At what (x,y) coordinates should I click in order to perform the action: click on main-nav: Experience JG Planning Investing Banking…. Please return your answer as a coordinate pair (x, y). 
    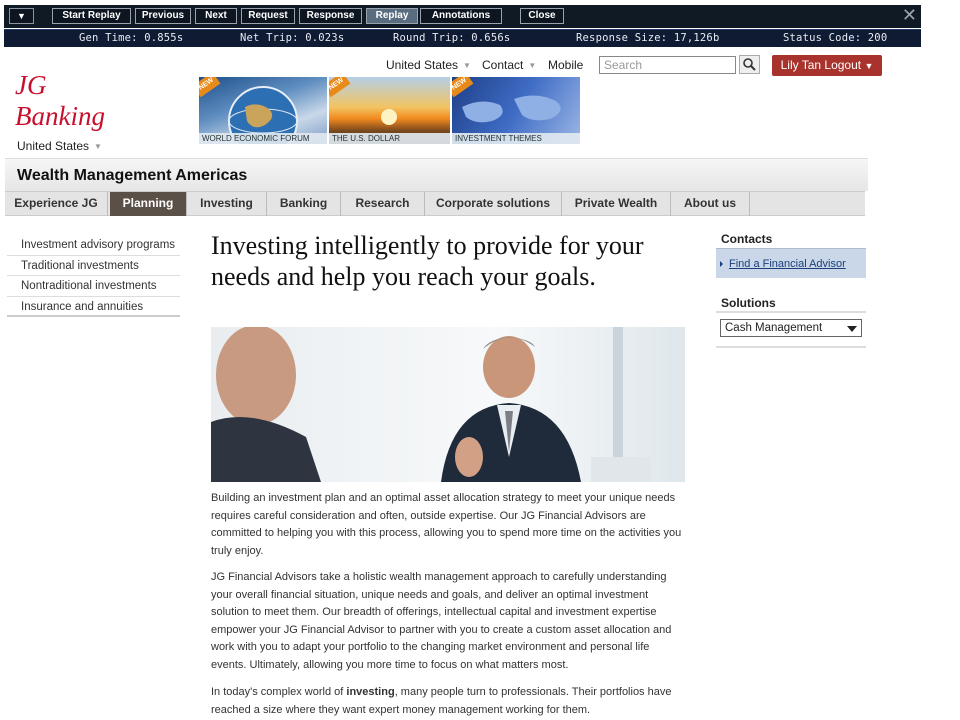
    Looking at the image, I should click on (435, 203).